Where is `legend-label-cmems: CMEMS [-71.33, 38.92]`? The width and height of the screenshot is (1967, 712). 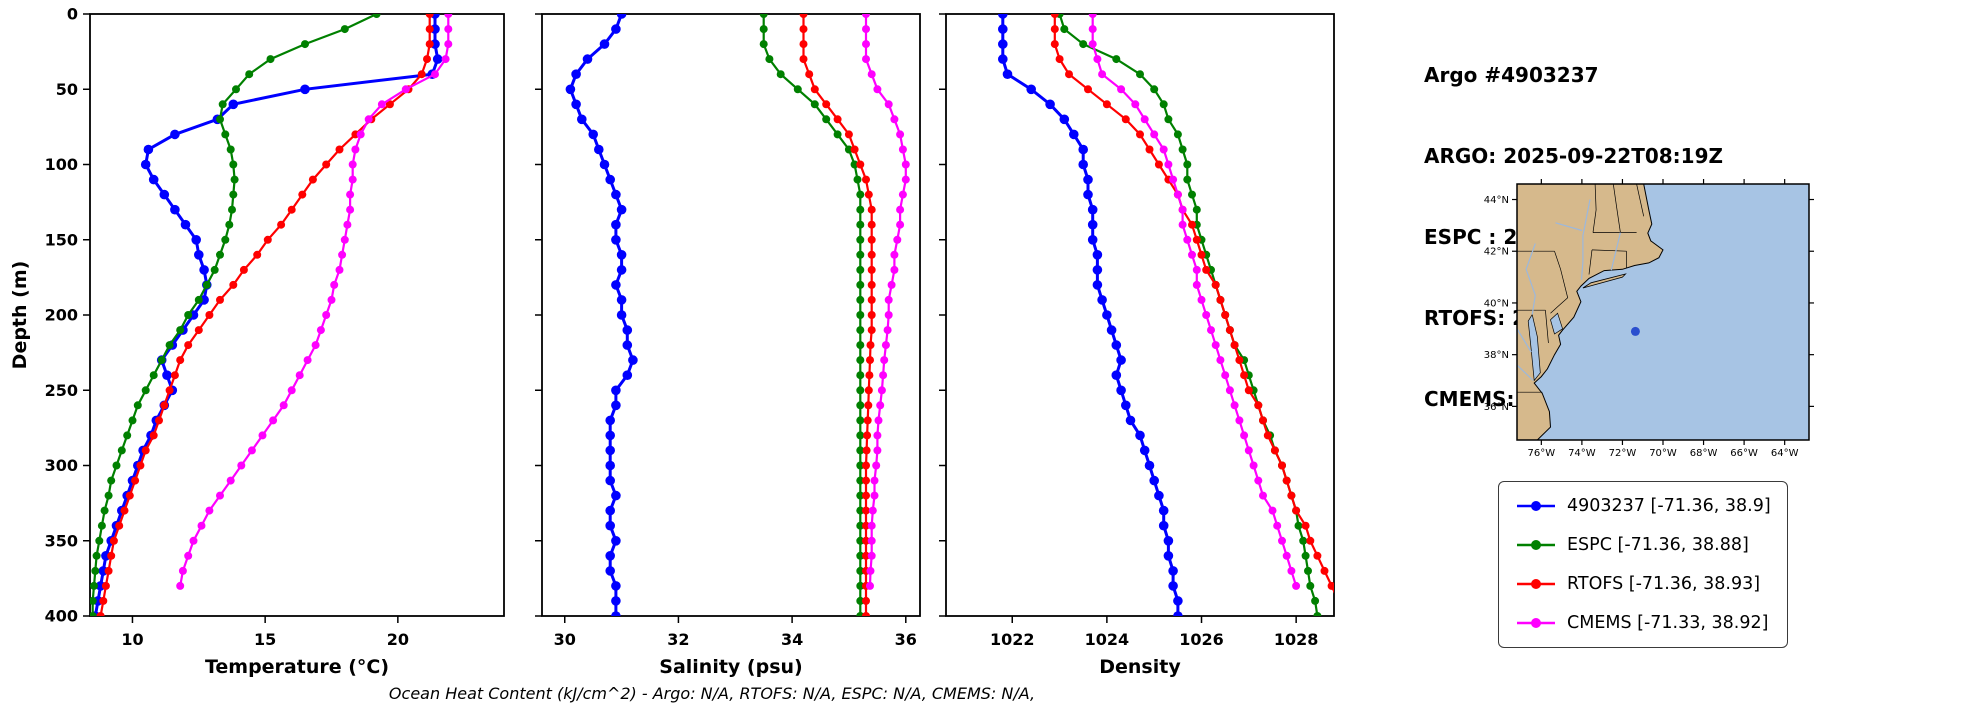
legend-label-cmems: CMEMS [-71.33, 38.92] is located at coordinates (1668, 623).